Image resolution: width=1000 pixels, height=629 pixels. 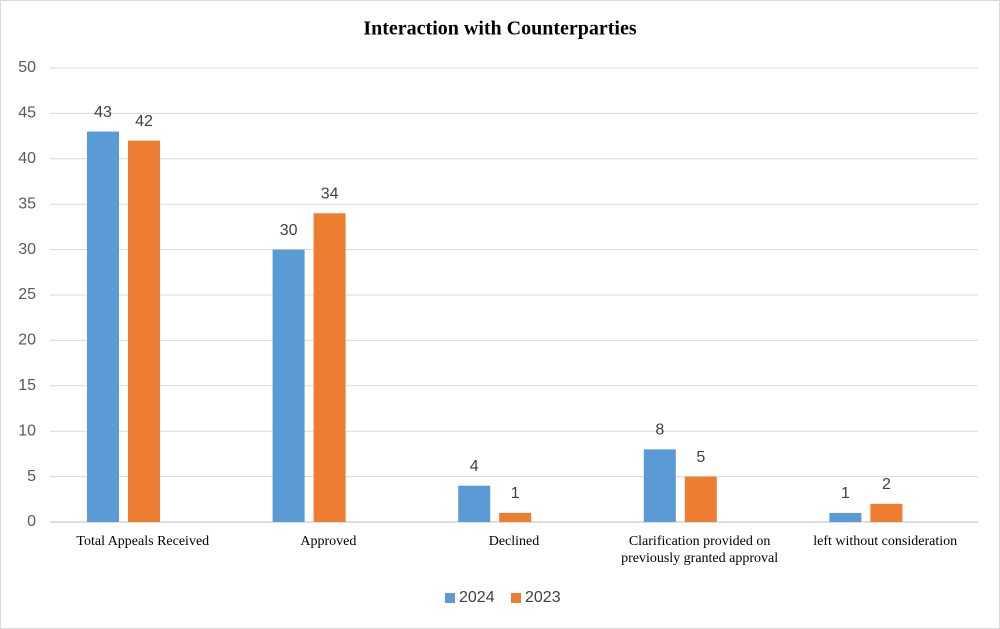 What do you see at coordinates (700, 457) in the screenshot?
I see `data-label: 5` at bounding box center [700, 457].